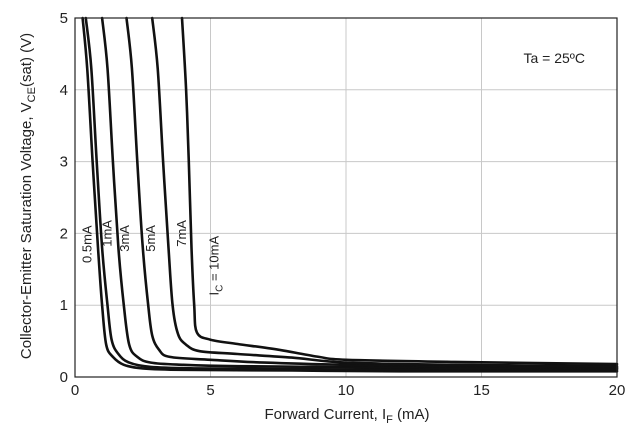  Describe the element at coordinates (75, 390) in the screenshot. I see `x-tick-label: 0` at that location.